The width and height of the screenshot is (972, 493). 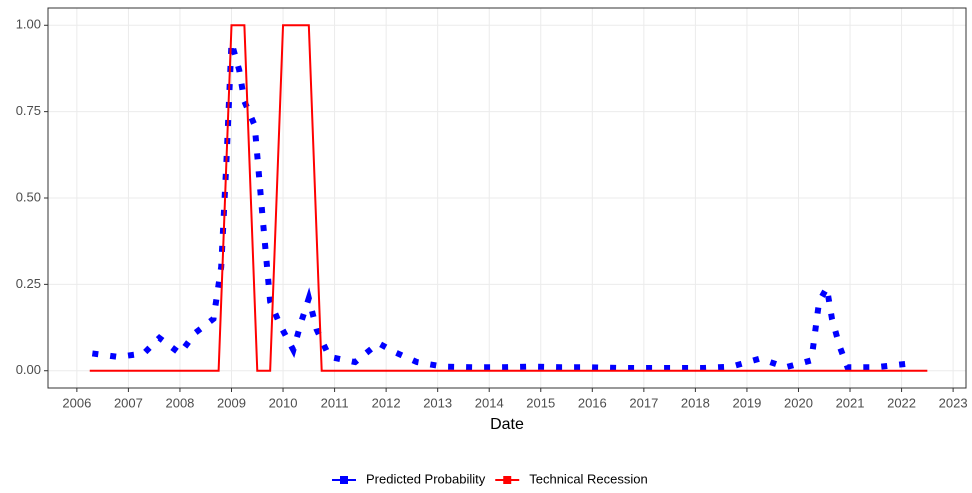 What do you see at coordinates (507, 424) in the screenshot?
I see `x-axis-label: Date` at bounding box center [507, 424].